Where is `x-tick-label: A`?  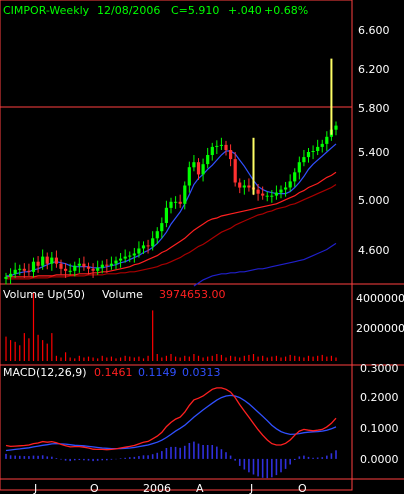 x-tick-label: A is located at coordinates (200, 488).